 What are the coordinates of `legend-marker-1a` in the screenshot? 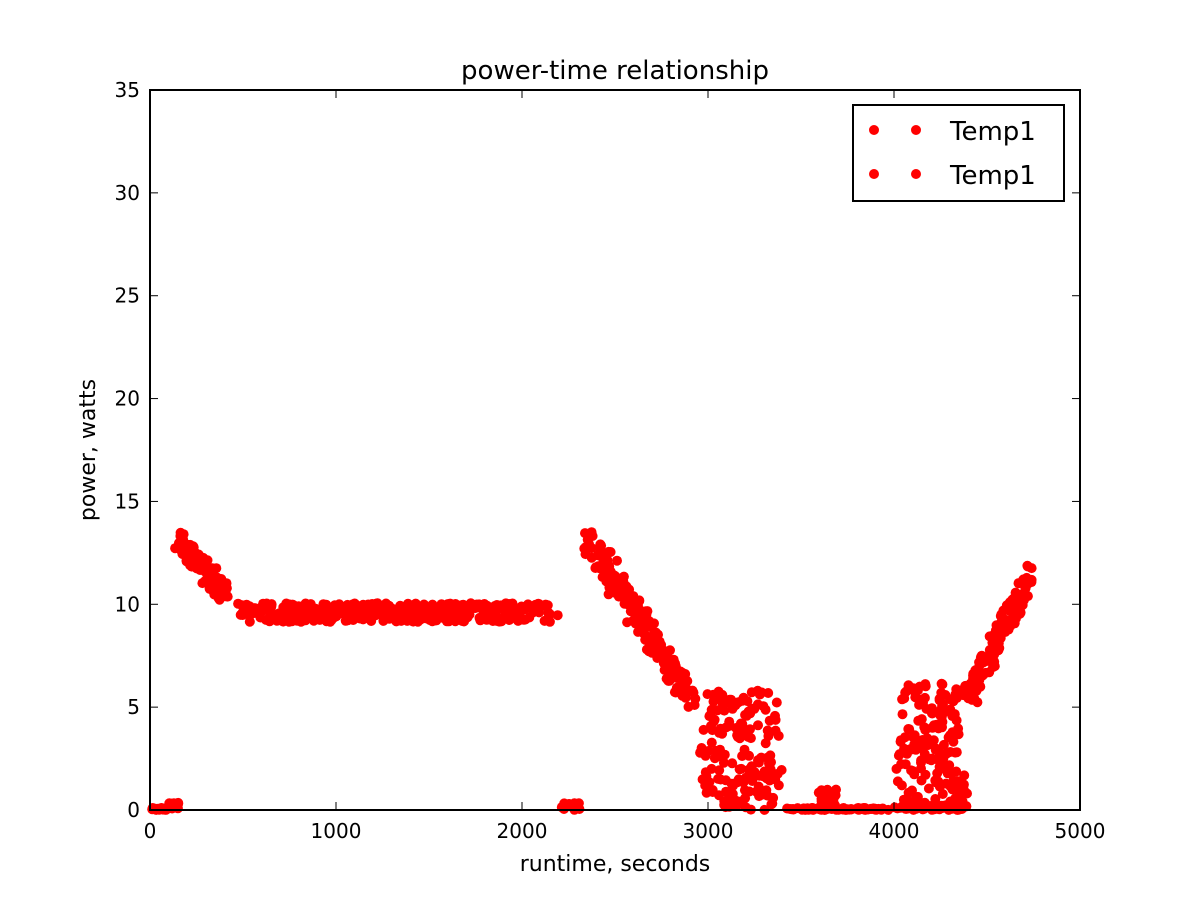 It's located at (874, 130).